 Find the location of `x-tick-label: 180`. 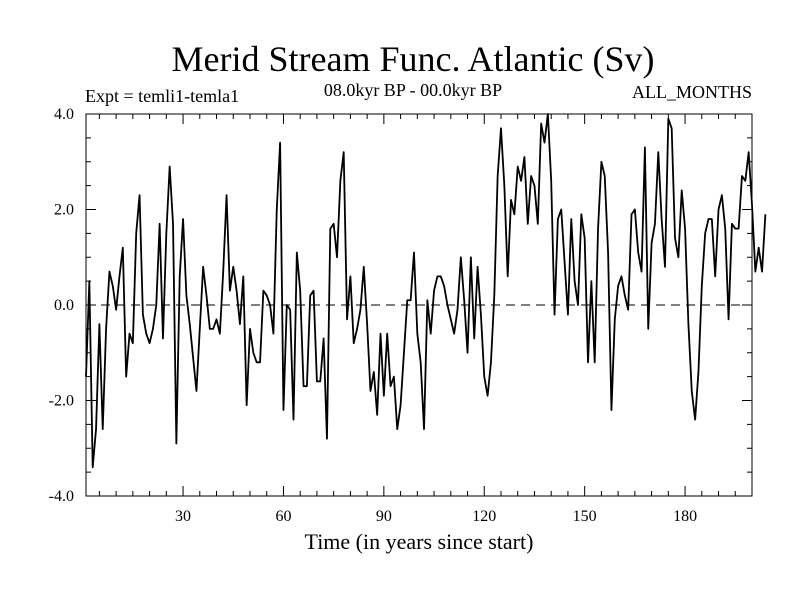

x-tick-label: 180 is located at coordinates (685, 516).